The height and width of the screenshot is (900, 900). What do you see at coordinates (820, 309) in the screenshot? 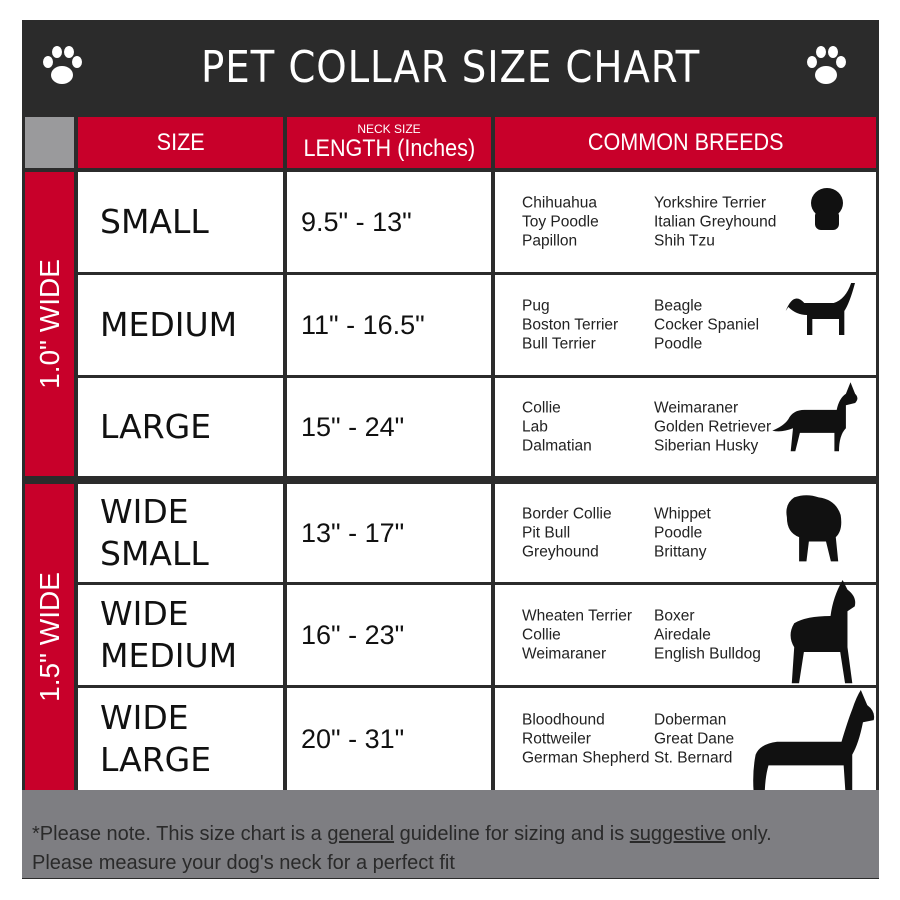
I see `dachshund-silhouette-icon` at bounding box center [820, 309].